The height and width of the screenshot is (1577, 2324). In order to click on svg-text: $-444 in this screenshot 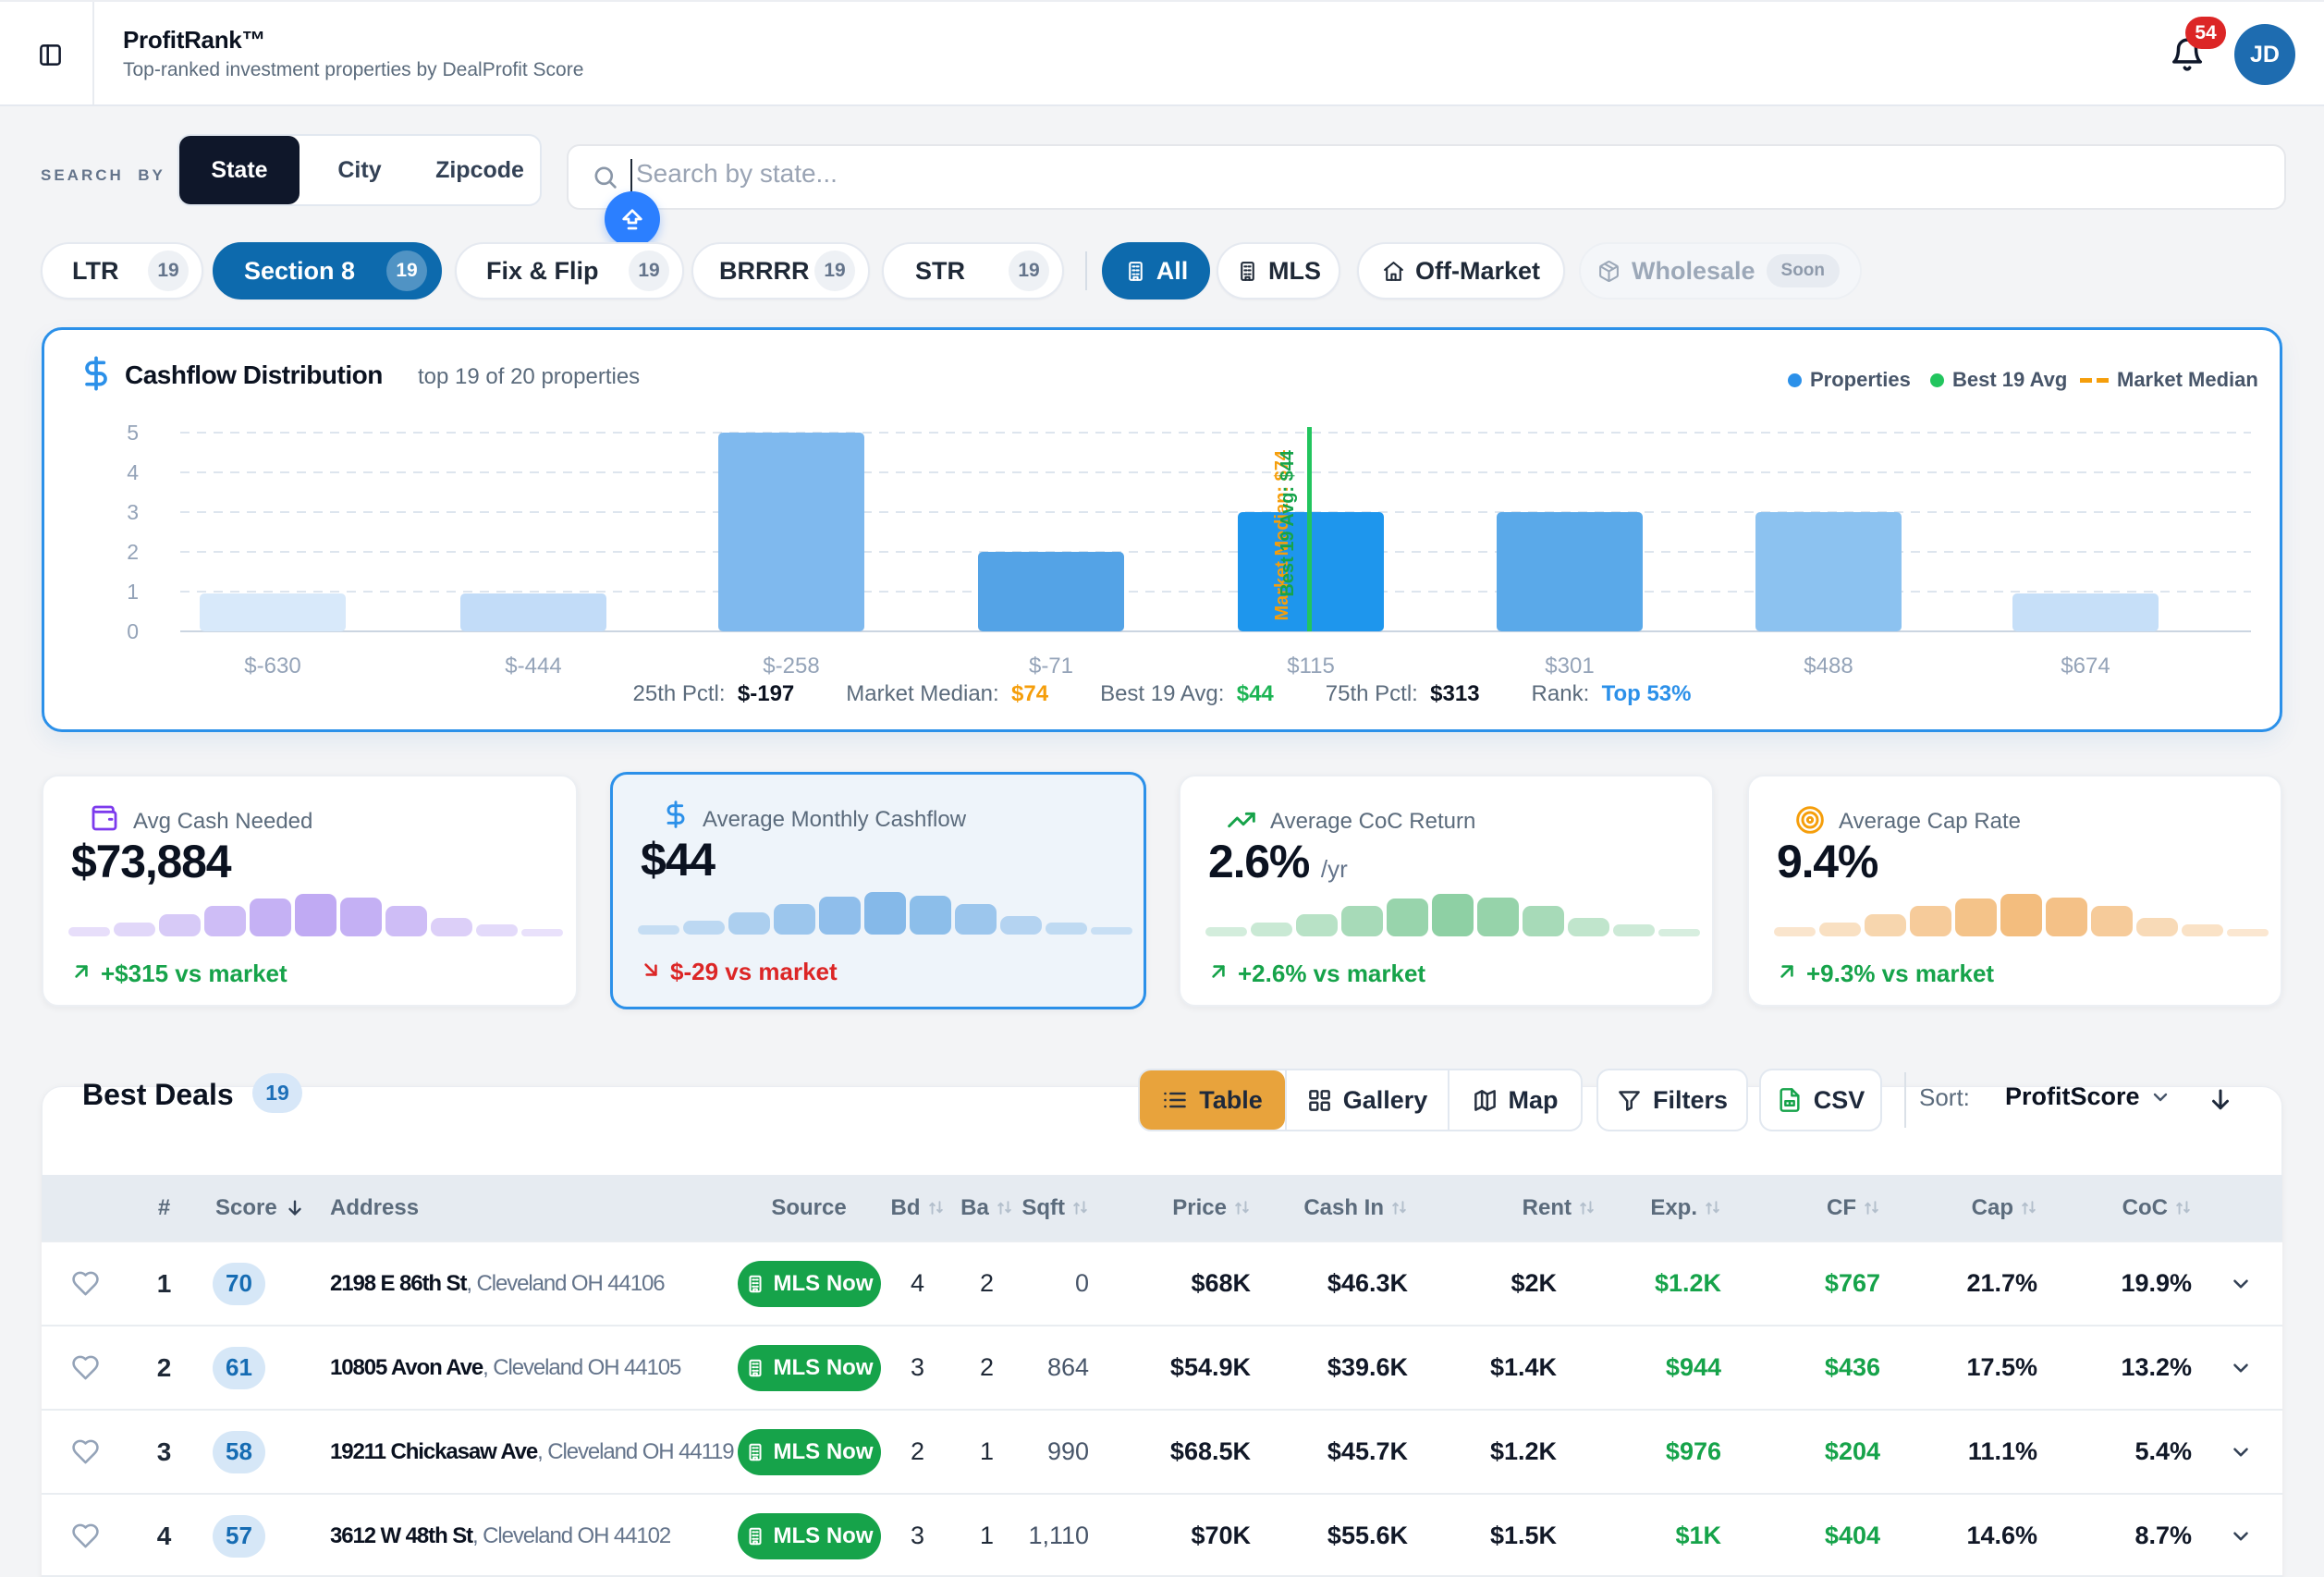, I will do `click(533, 666)`.